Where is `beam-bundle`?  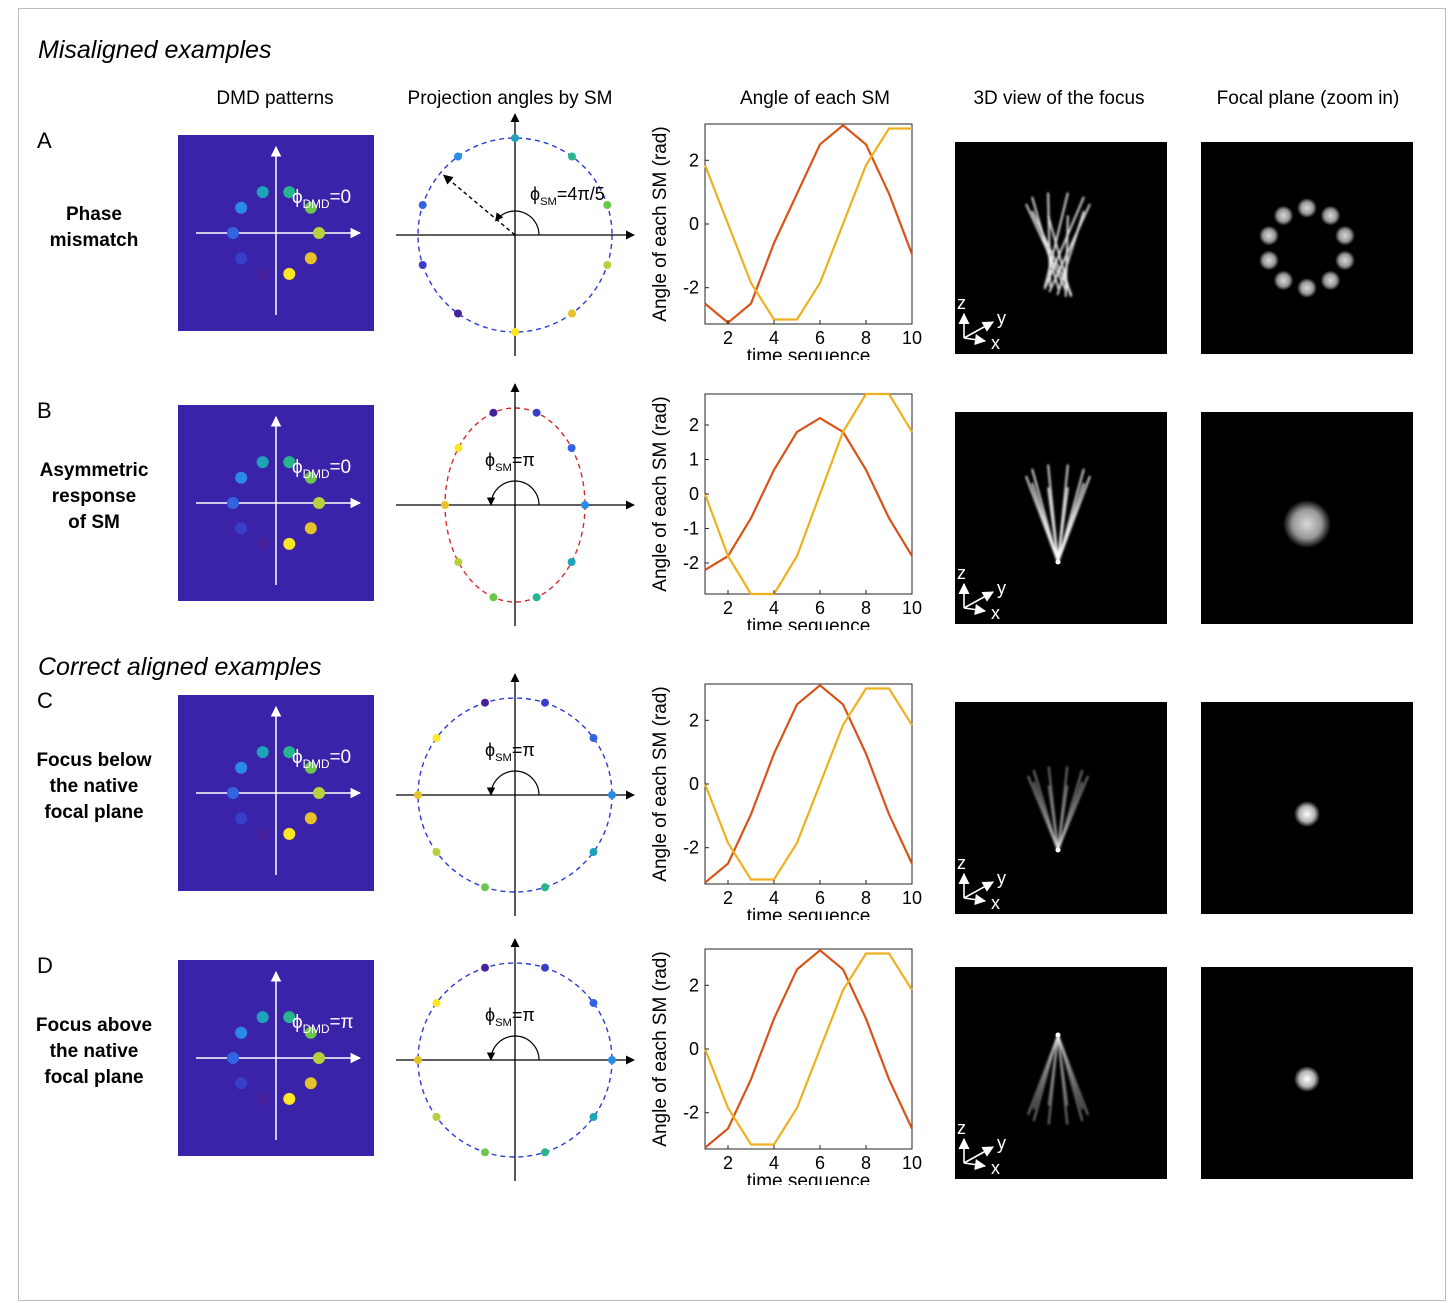
beam-bundle is located at coordinates (1058, 513).